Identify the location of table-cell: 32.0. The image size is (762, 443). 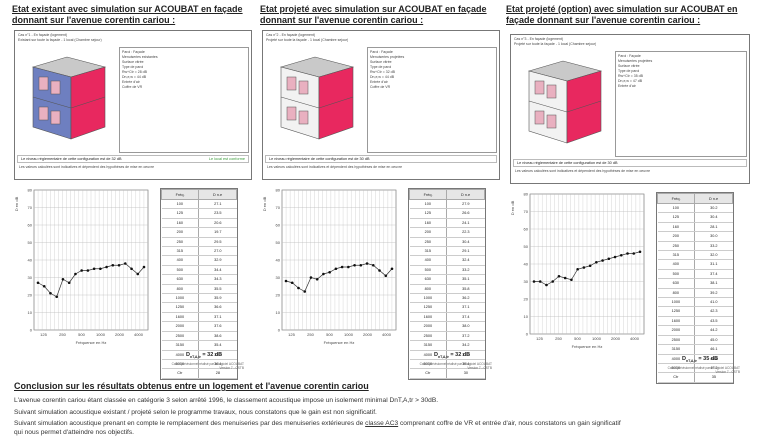
(713, 255).